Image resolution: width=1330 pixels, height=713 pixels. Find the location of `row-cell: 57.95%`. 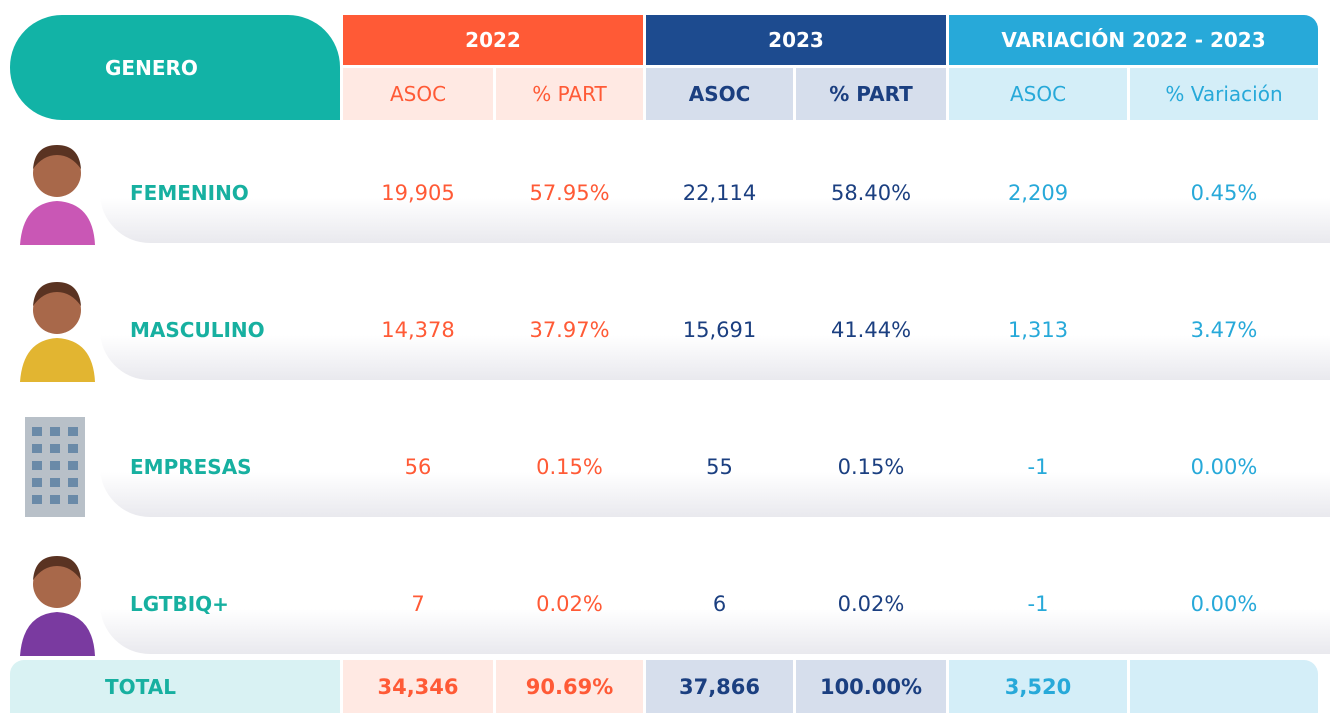

row-cell: 57.95% is located at coordinates (569, 193).